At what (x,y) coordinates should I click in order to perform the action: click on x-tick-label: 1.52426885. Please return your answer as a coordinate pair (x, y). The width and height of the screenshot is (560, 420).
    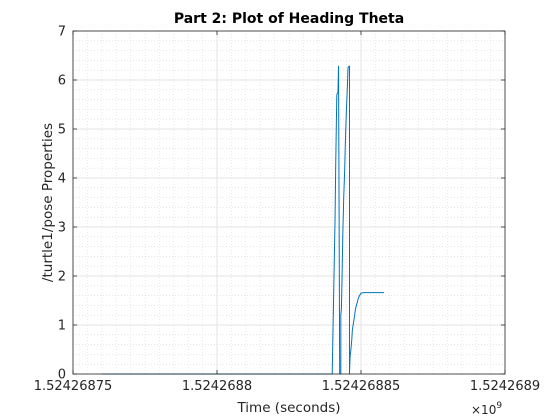
    Looking at the image, I should click on (361, 386).